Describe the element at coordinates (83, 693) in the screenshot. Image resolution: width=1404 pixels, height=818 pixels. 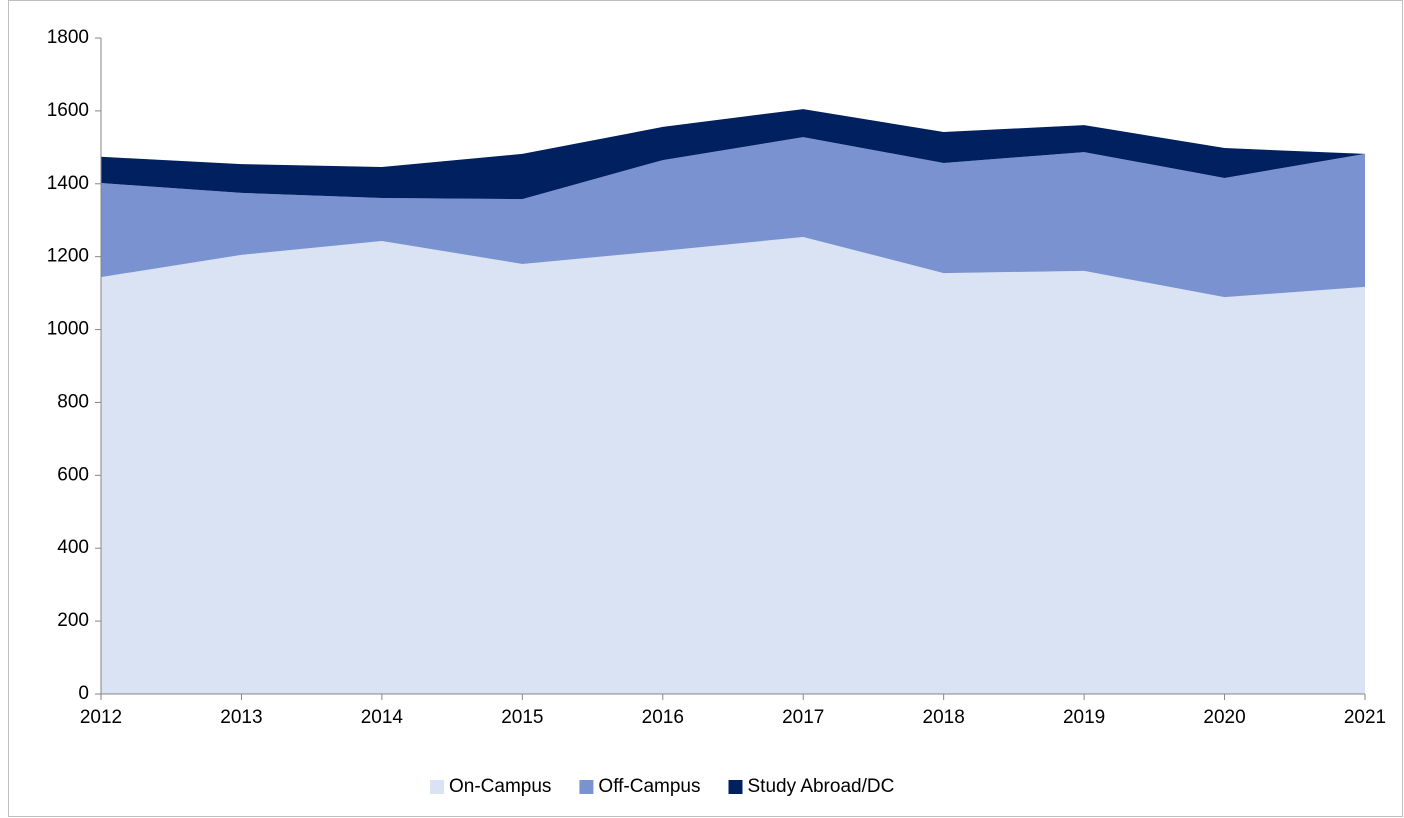
I see `y-tick-label: 0` at that location.